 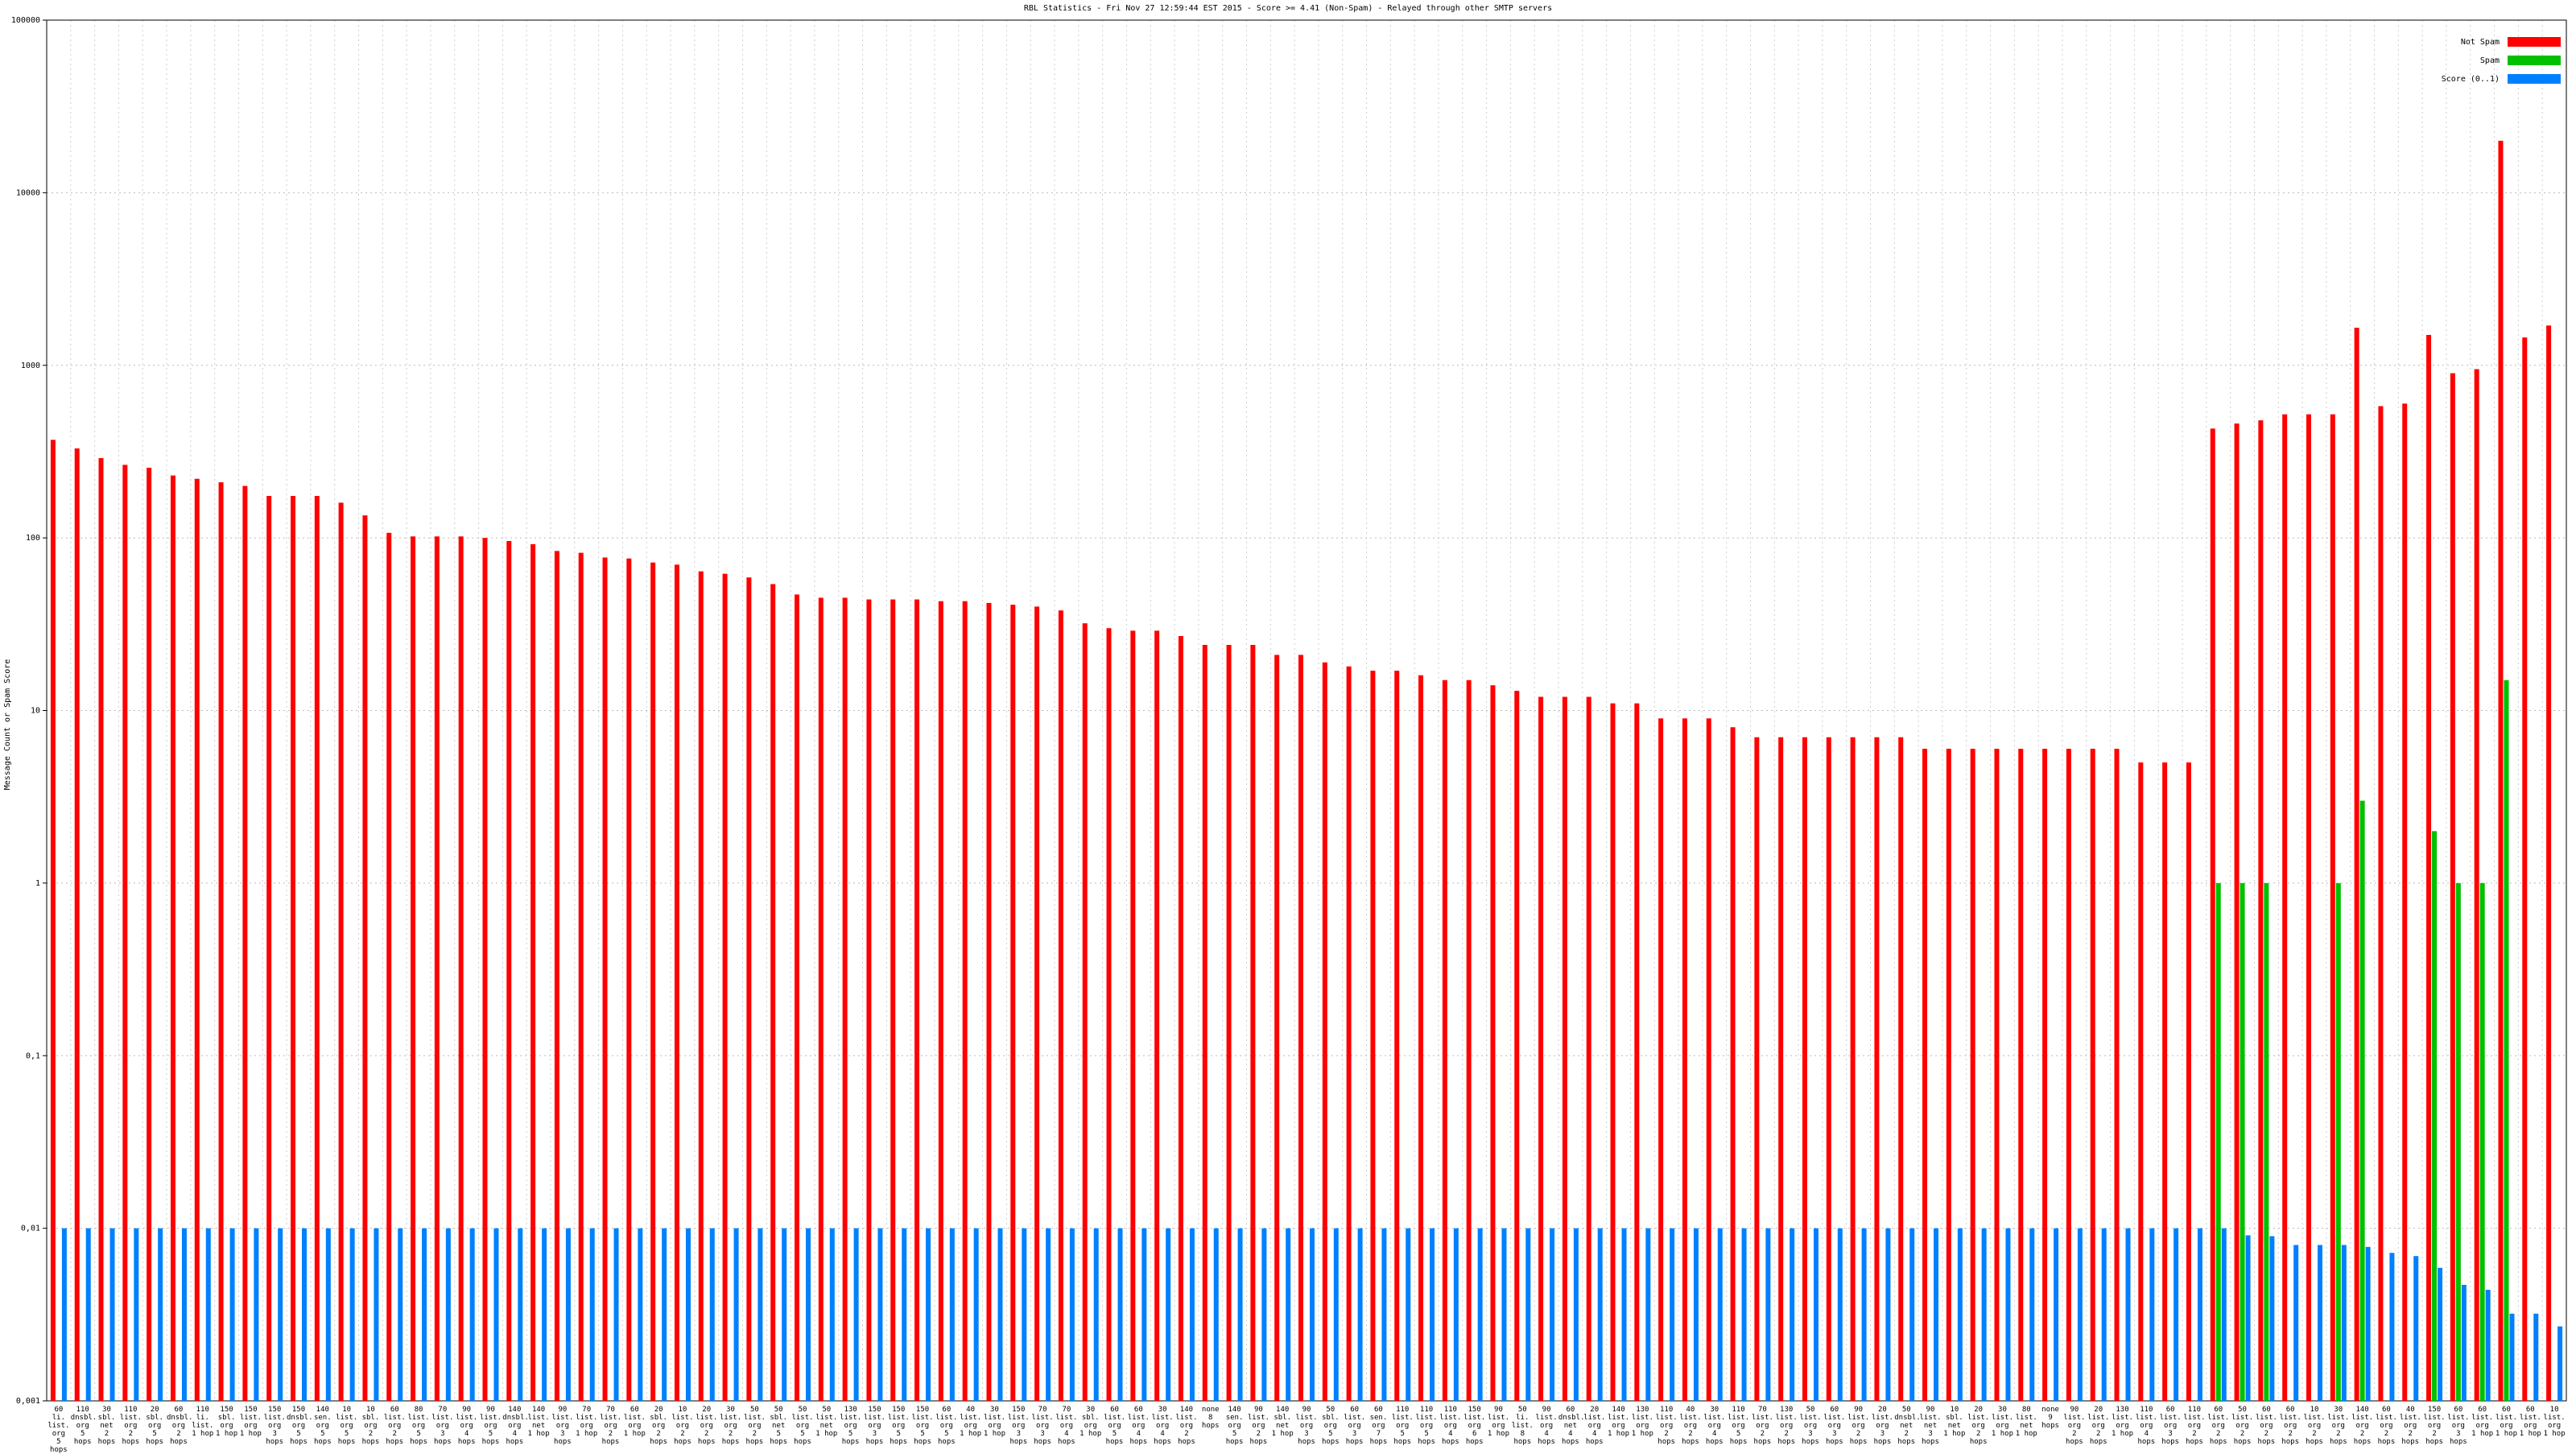 I want to click on x-tick-label: 110 list. org 4 hops, so click(x=1450, y=1426).